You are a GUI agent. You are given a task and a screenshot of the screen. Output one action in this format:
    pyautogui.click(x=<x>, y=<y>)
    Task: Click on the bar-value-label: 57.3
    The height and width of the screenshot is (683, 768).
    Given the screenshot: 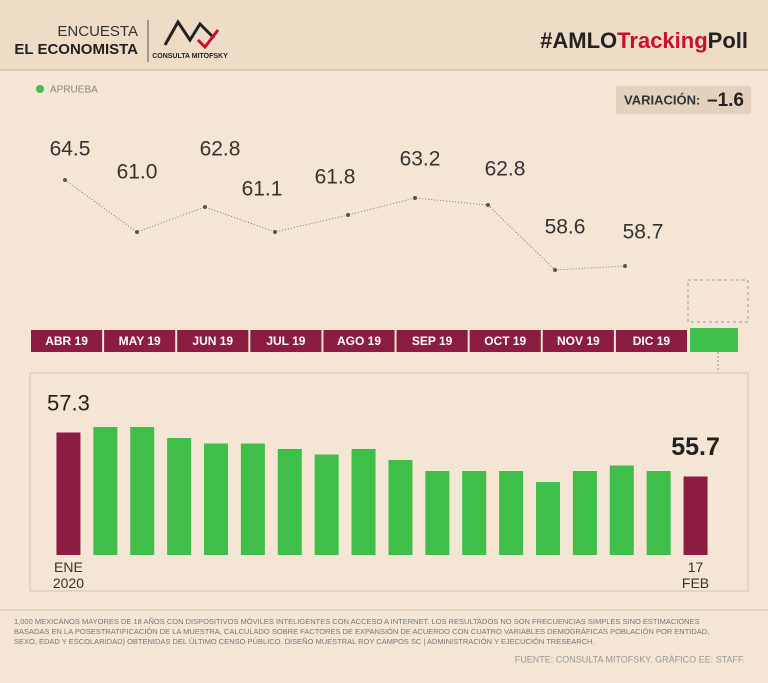 What is the action you would take?
    pyautogui.click(x=68, y=402)
    